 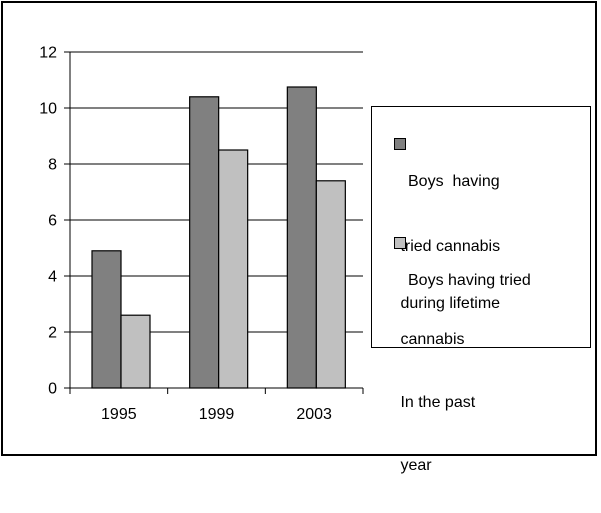 I want to click on x-tick-label: 1995, so click(x=119, y=414).